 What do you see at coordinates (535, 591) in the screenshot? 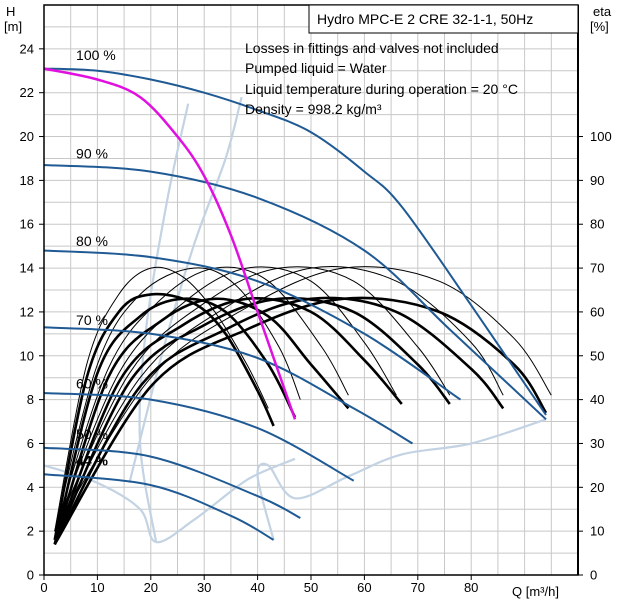
I see `x-axis-title: Q [m³/h]` at bounding box center [535, 591].